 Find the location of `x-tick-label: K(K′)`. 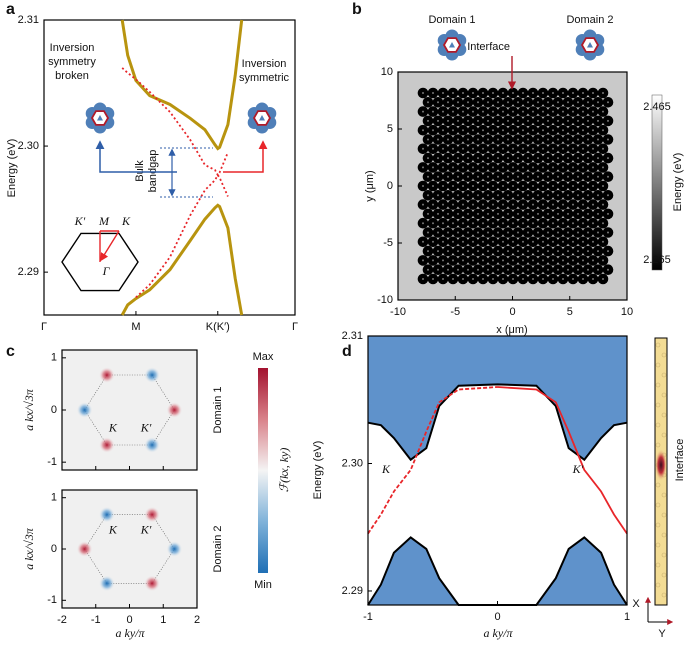

x-tick-label: K(K′) is located at coordinates (218, 327).